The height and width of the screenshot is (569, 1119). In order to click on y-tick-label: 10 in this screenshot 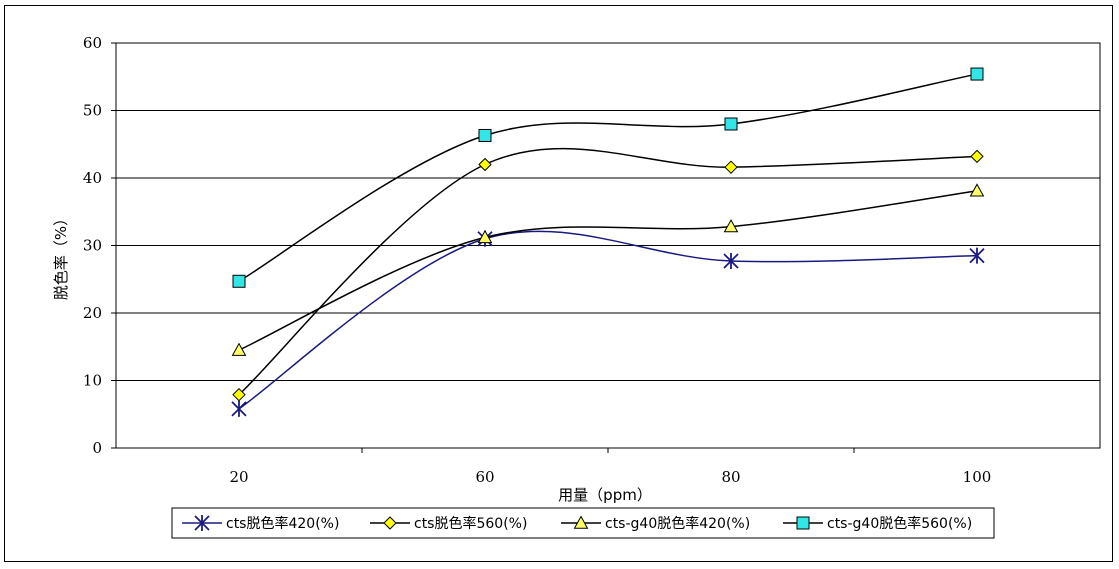, I will do `click(92, 381)`.